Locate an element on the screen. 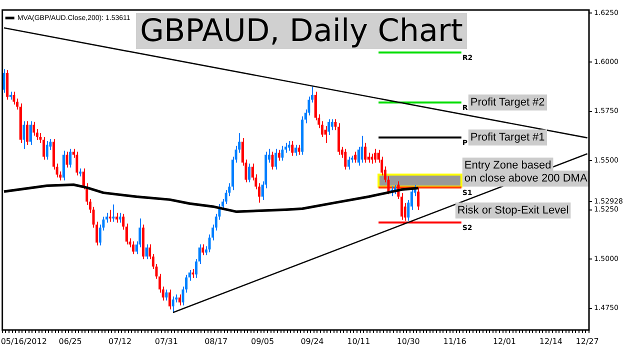 Image resolution: width=624 pixels, height=360 pixels. annotation: Profit Target #2 is located at coordinates (507, 102).